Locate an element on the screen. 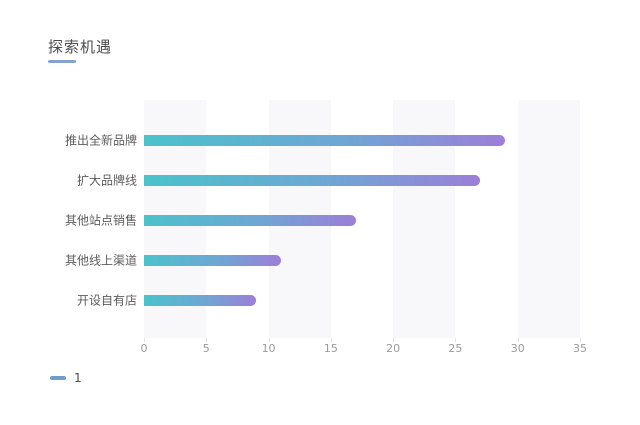 This screenshot has width=640, height=425. legend: 1 is located at coordinates (66, 378).